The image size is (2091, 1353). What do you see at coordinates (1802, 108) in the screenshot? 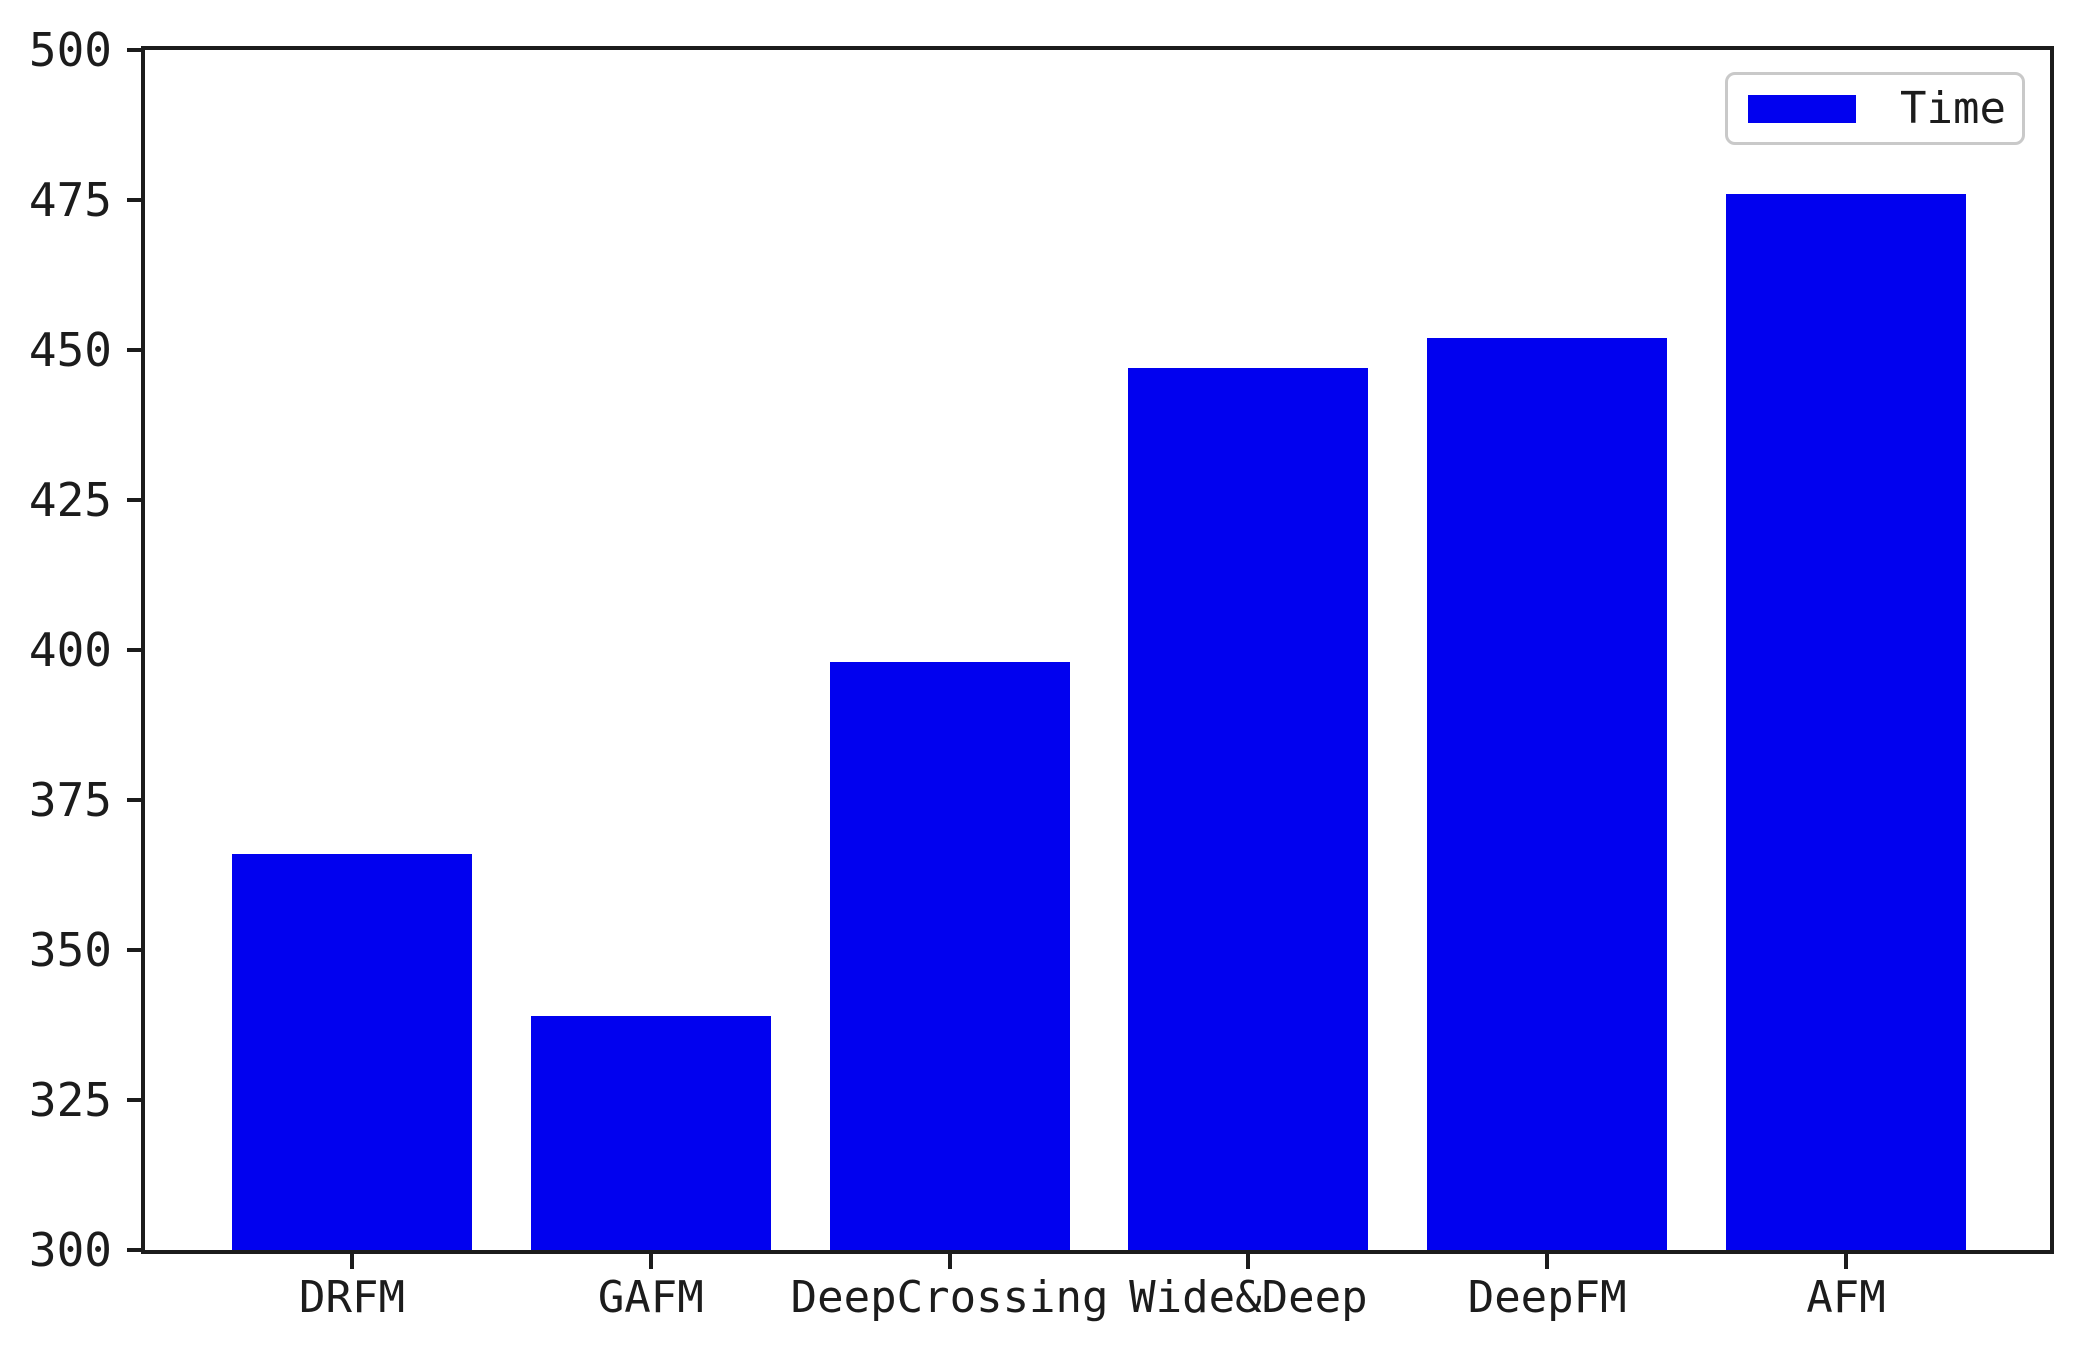
I see `legend-swatch-time-icon` at bounding box center [1802, 108].